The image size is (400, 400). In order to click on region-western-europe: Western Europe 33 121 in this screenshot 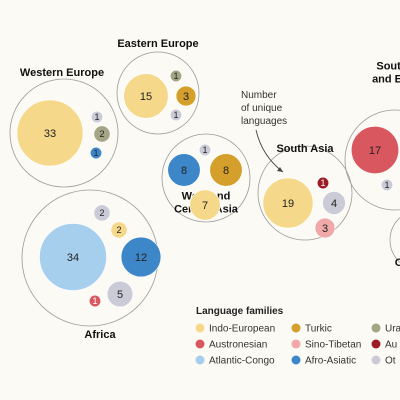, I will do `click(64, 127)`.